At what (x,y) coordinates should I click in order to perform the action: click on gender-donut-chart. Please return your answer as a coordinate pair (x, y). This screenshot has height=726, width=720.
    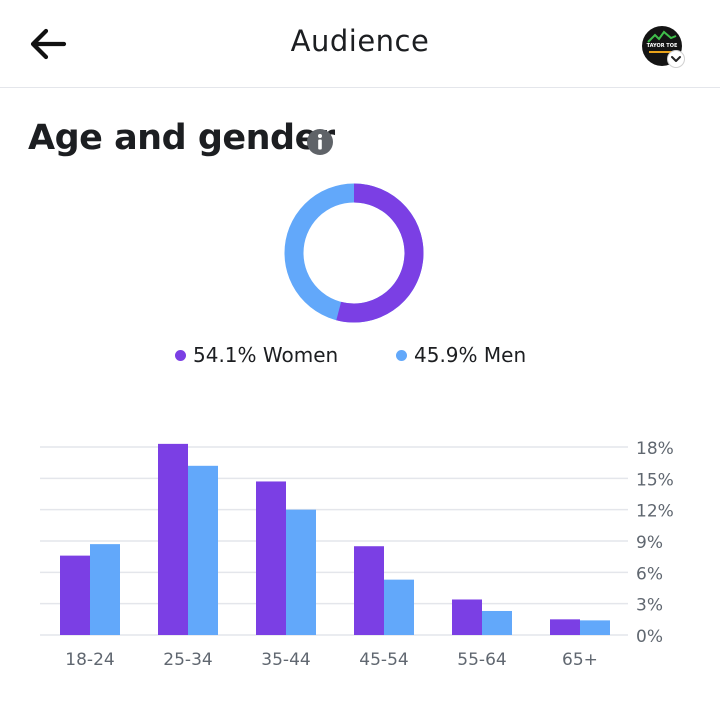
    Looking at the image, I should click on (354, 253).